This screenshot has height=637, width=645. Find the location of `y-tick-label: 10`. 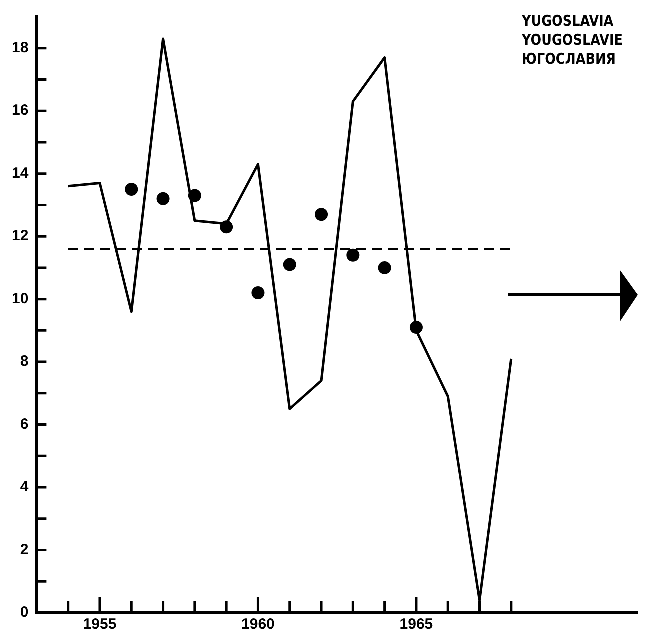

y-tick-label: 10 is located at coordinates (20, 299).